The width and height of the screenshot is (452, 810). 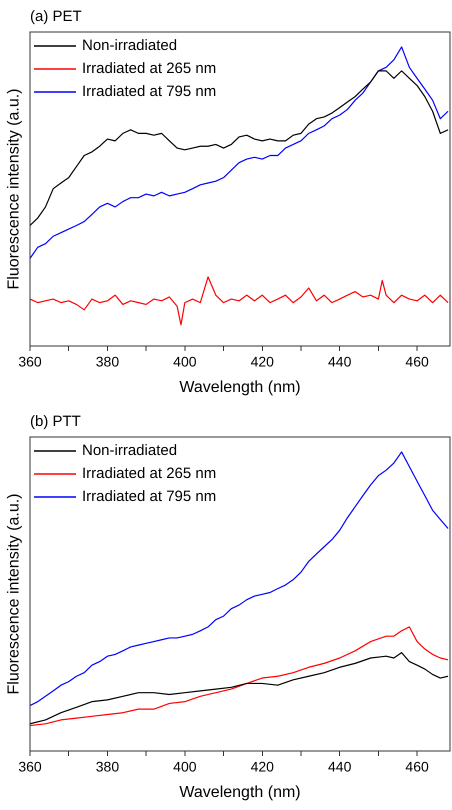 I want to click on chart-title: (a) PET, so click(x=56, y=17).